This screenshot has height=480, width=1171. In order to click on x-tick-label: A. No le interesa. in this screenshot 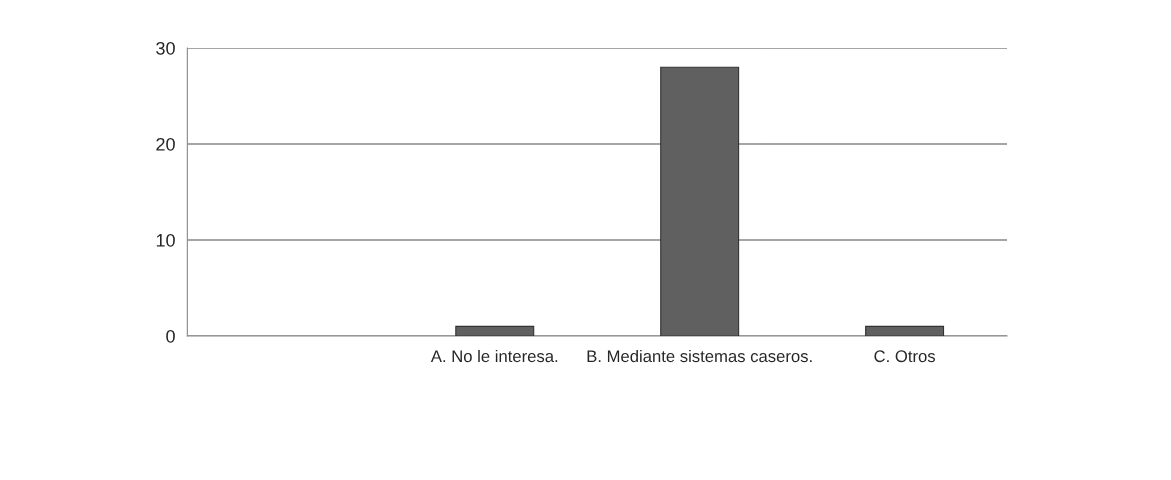, I will do `click(494, 356)`.